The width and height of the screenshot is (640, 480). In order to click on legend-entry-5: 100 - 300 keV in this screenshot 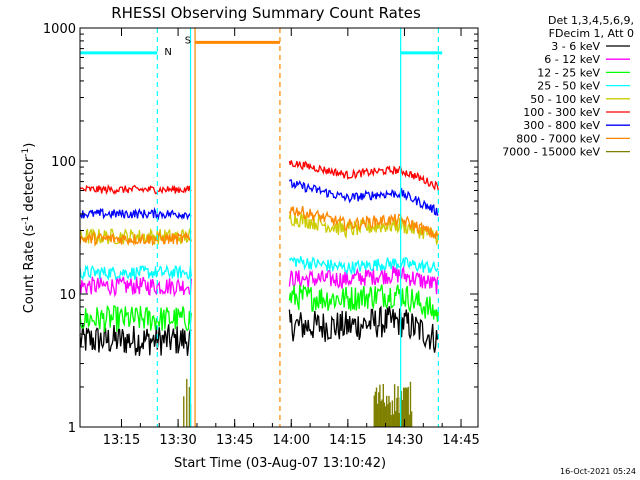, I will do `click(561, 112)`.